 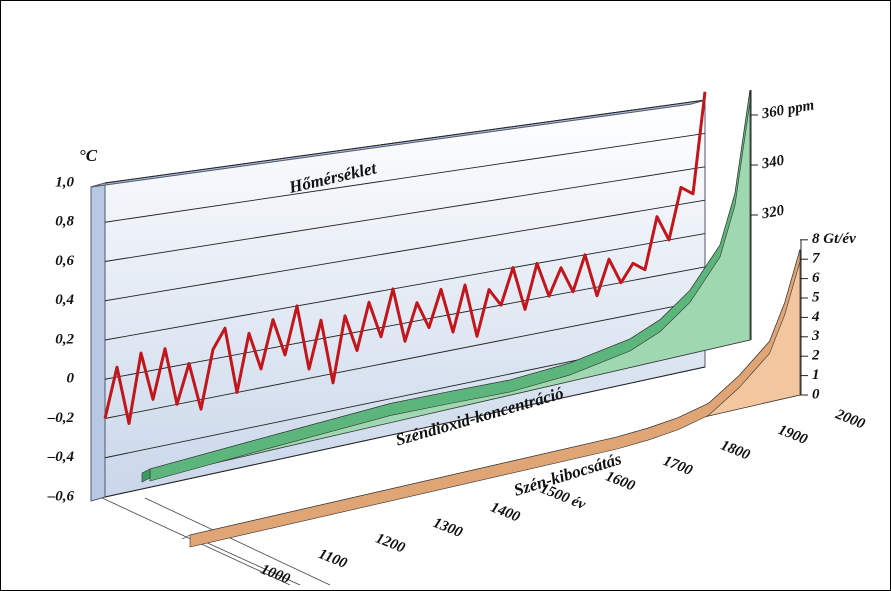 I want to click on y-tick-label: 0,6, so click(x=64, y=261).